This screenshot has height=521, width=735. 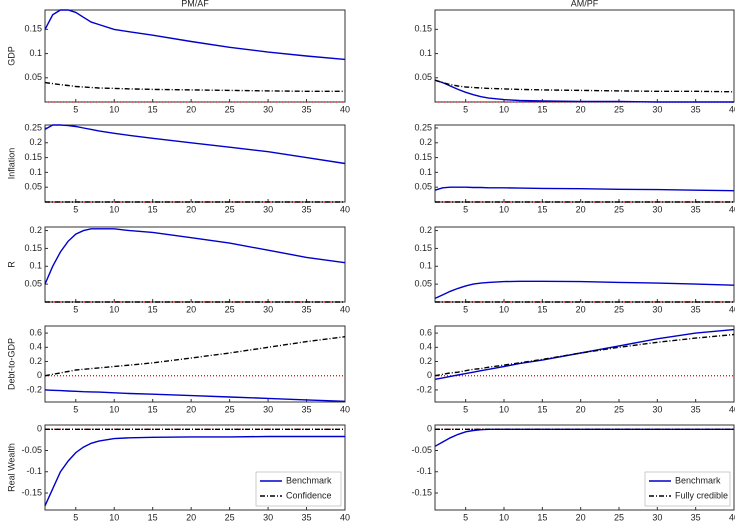 I want to click on legend-label: Fully credible, so click(x=701, y=495).